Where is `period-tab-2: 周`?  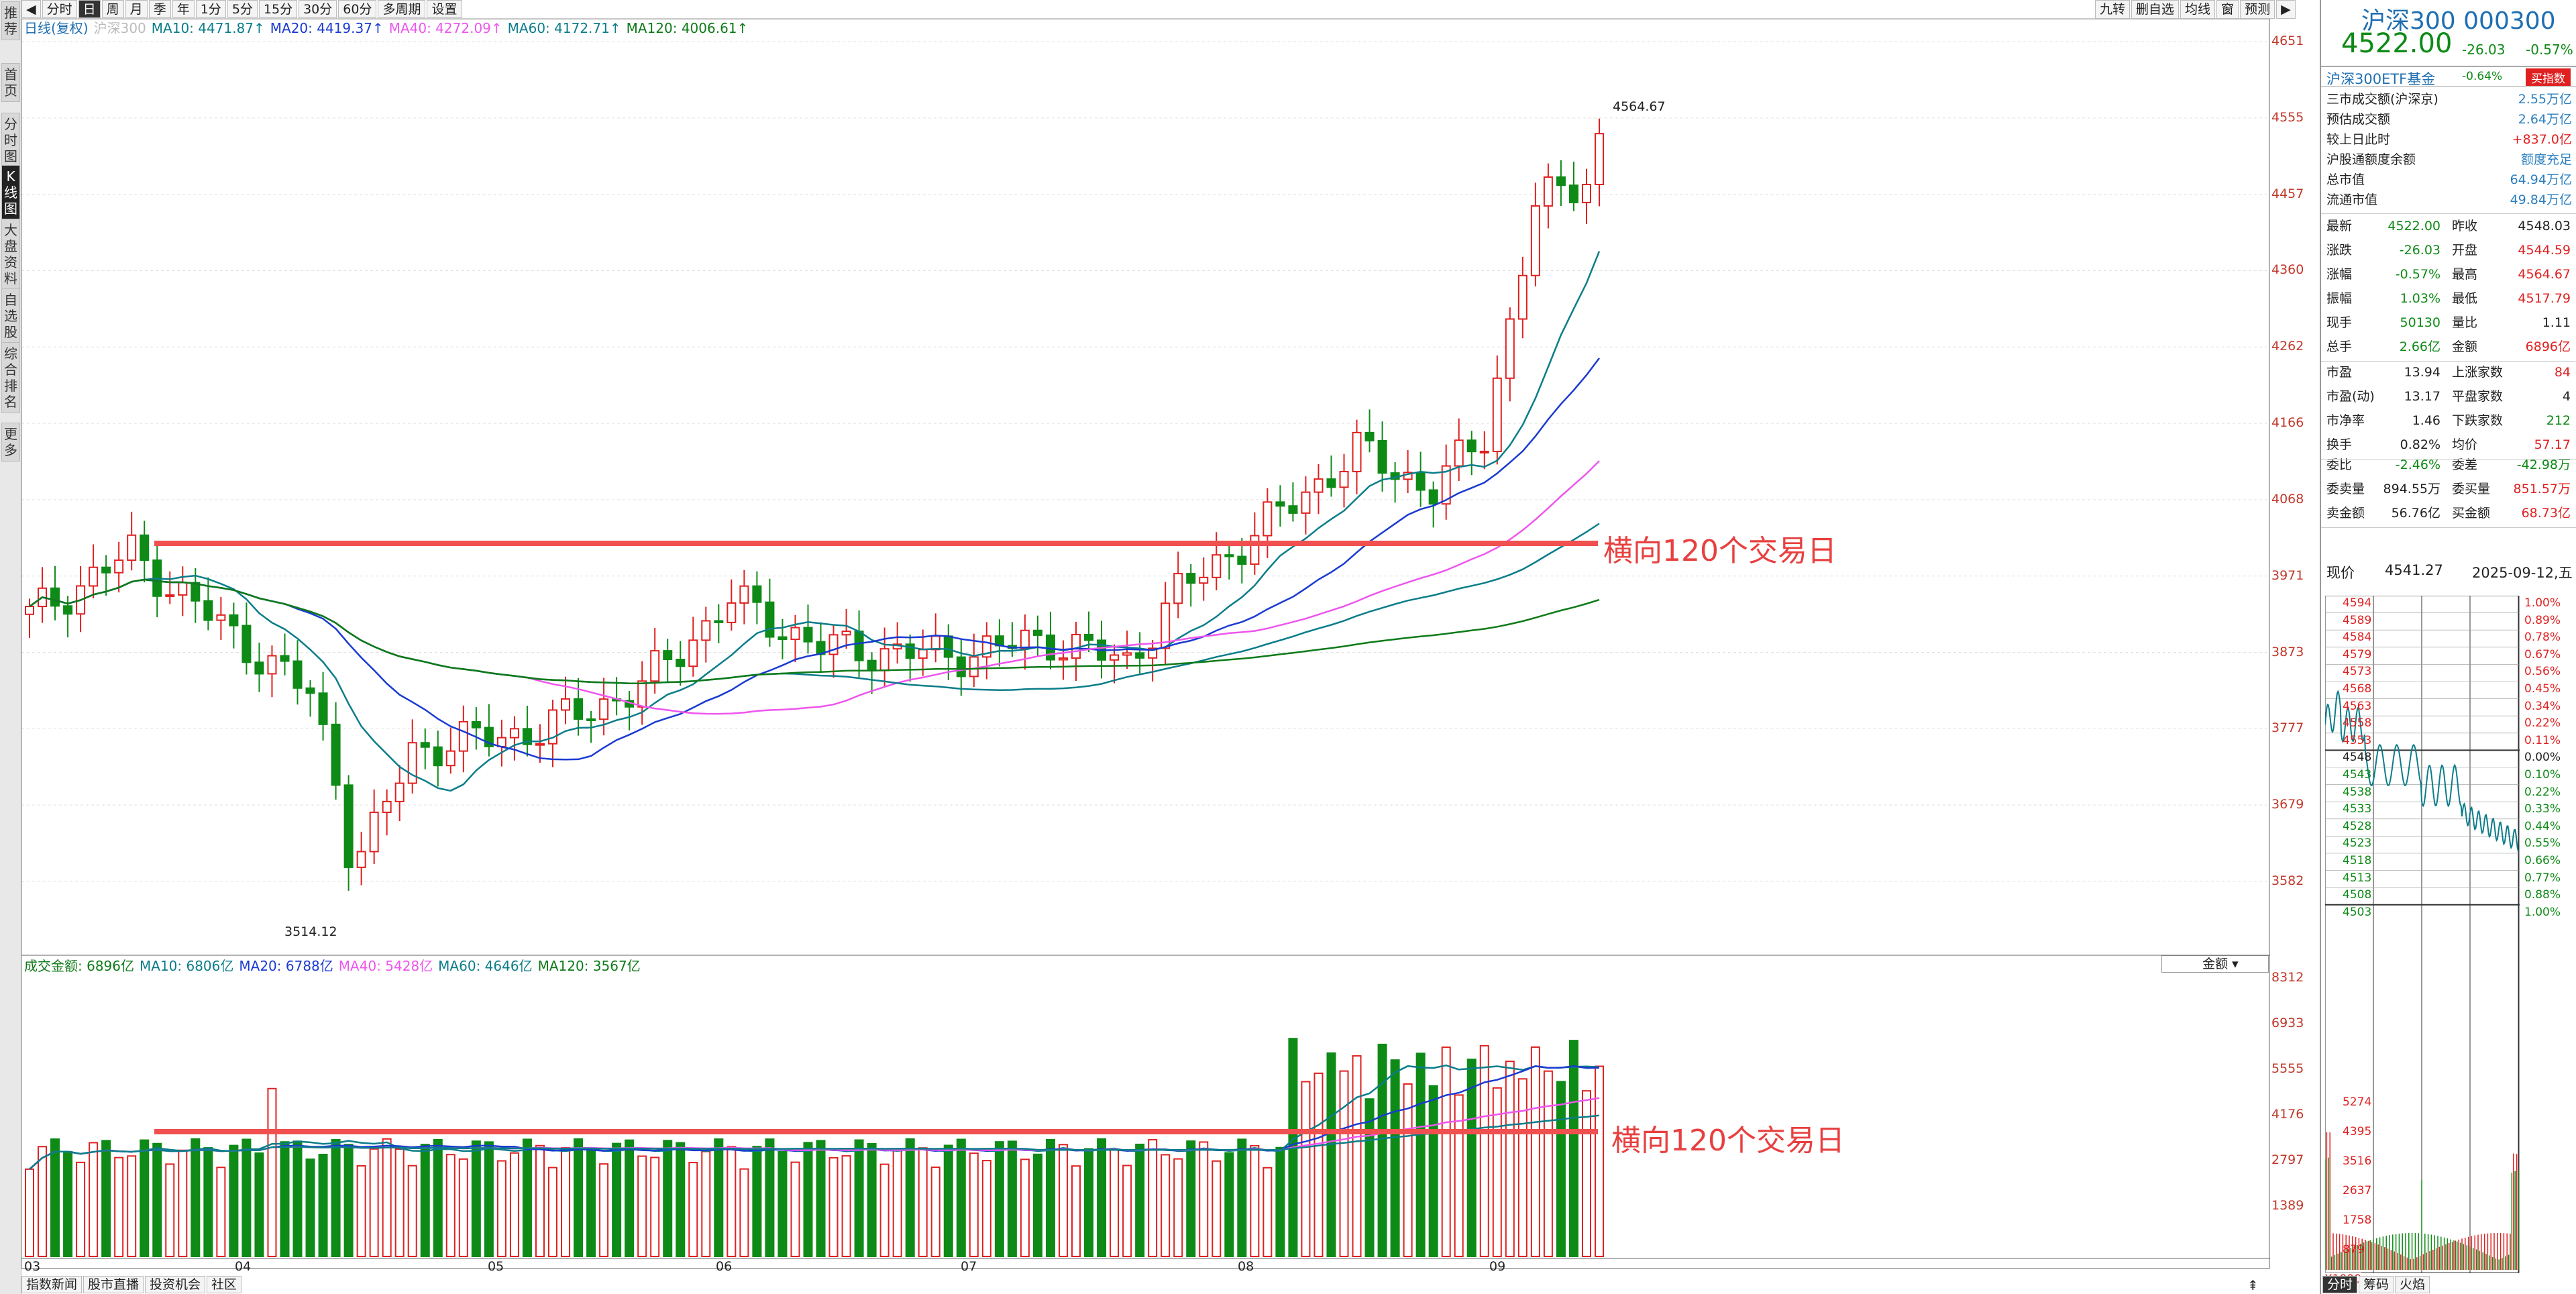
period-tab-2: 周 is located at coordinates (112, 9).